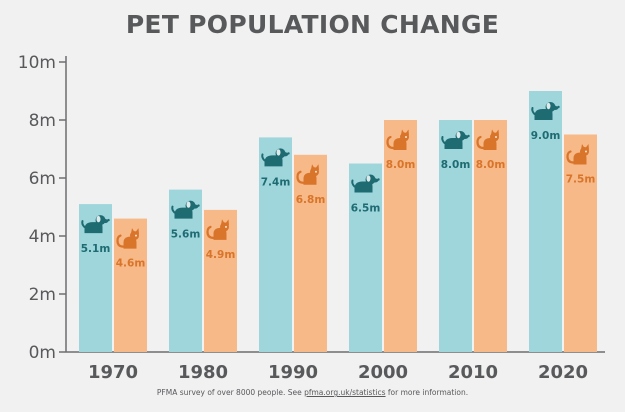 The width and height of the screenshot is (625, 412). Describe the element at coordinates (546, 136) in the screenshot. I see `bar-value-label: 9.0m` at that location.